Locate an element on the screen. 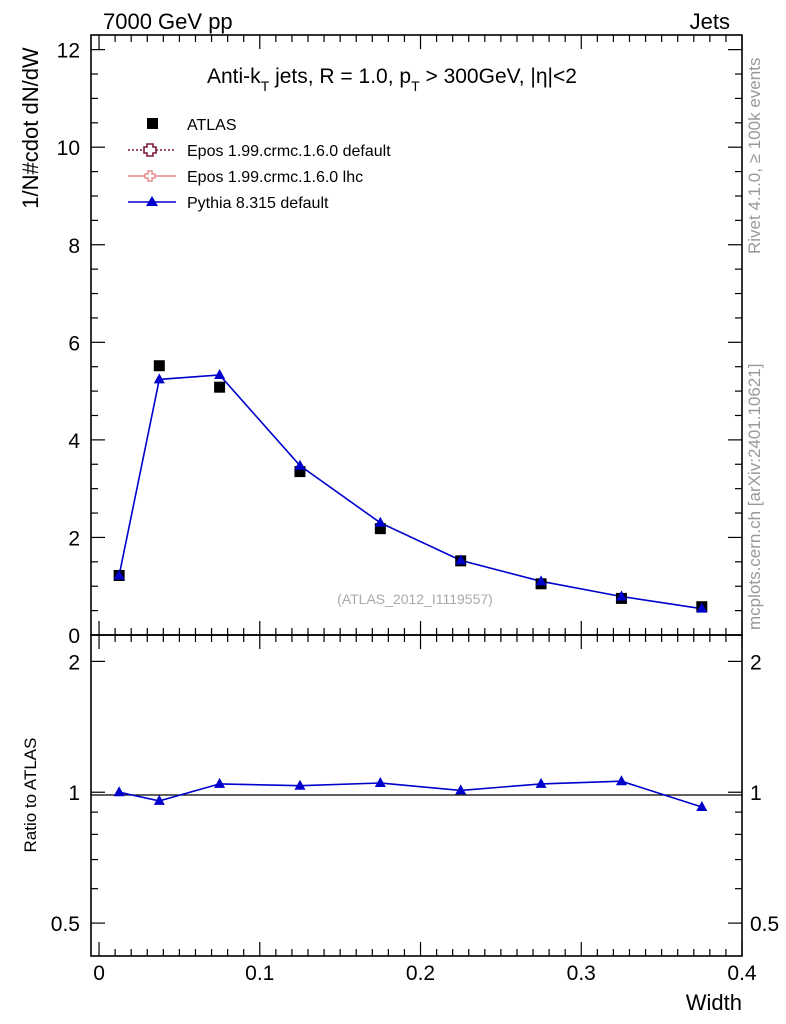 The width and height of the screenshot is (786, 1024). main-y-tick-label: 10 is located at coordinates (68, 148).